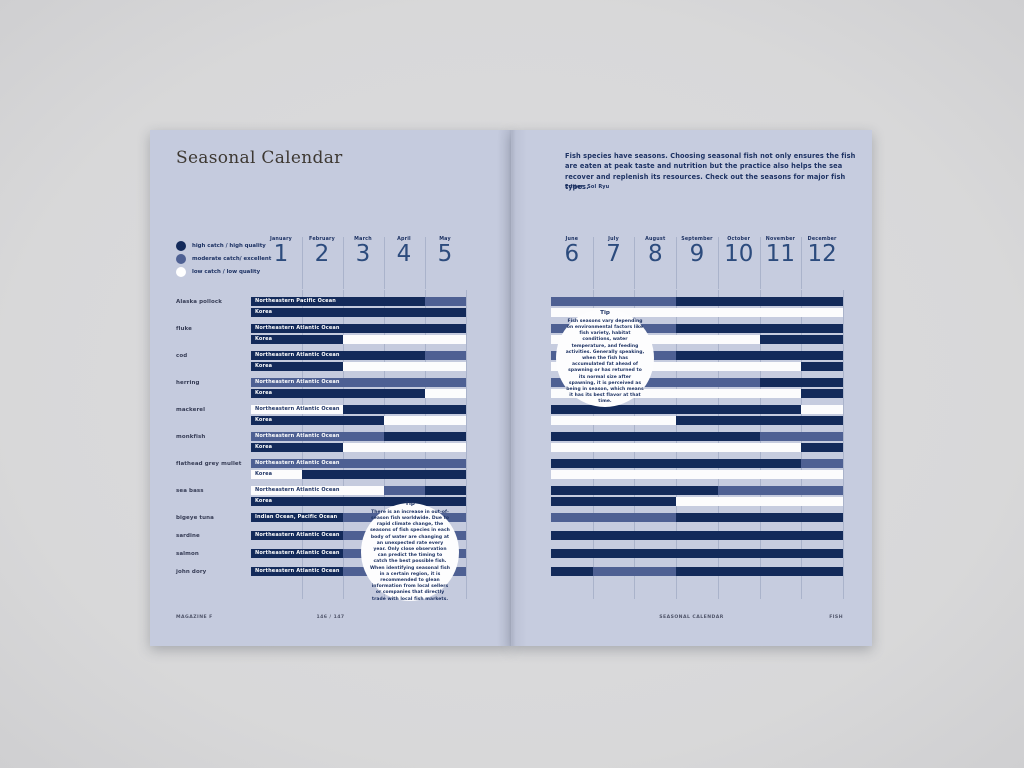  What do you see at coordinates (221, 245) in the screenshot?
I see `legend-item-high: high catch / high quality` at bounding box center [221, 245].